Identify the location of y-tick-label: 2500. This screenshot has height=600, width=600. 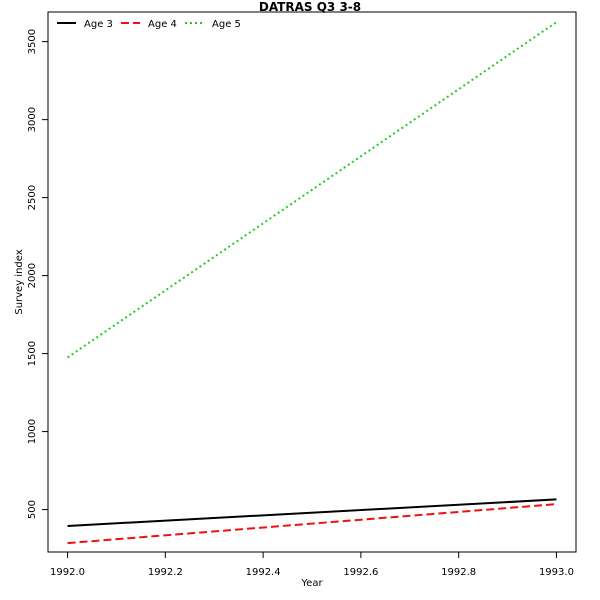
(32, 197).